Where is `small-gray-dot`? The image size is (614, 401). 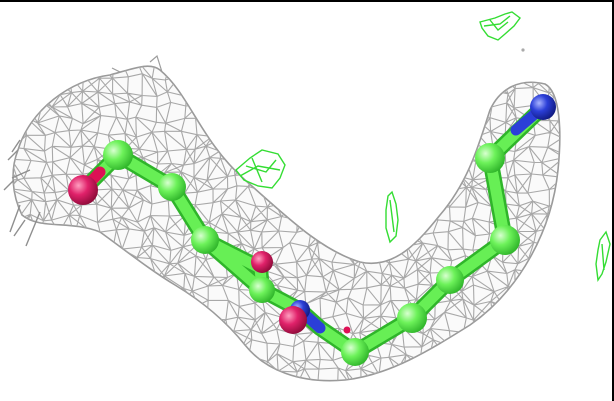
small-gray-dot is located at coordinates (523, 50).